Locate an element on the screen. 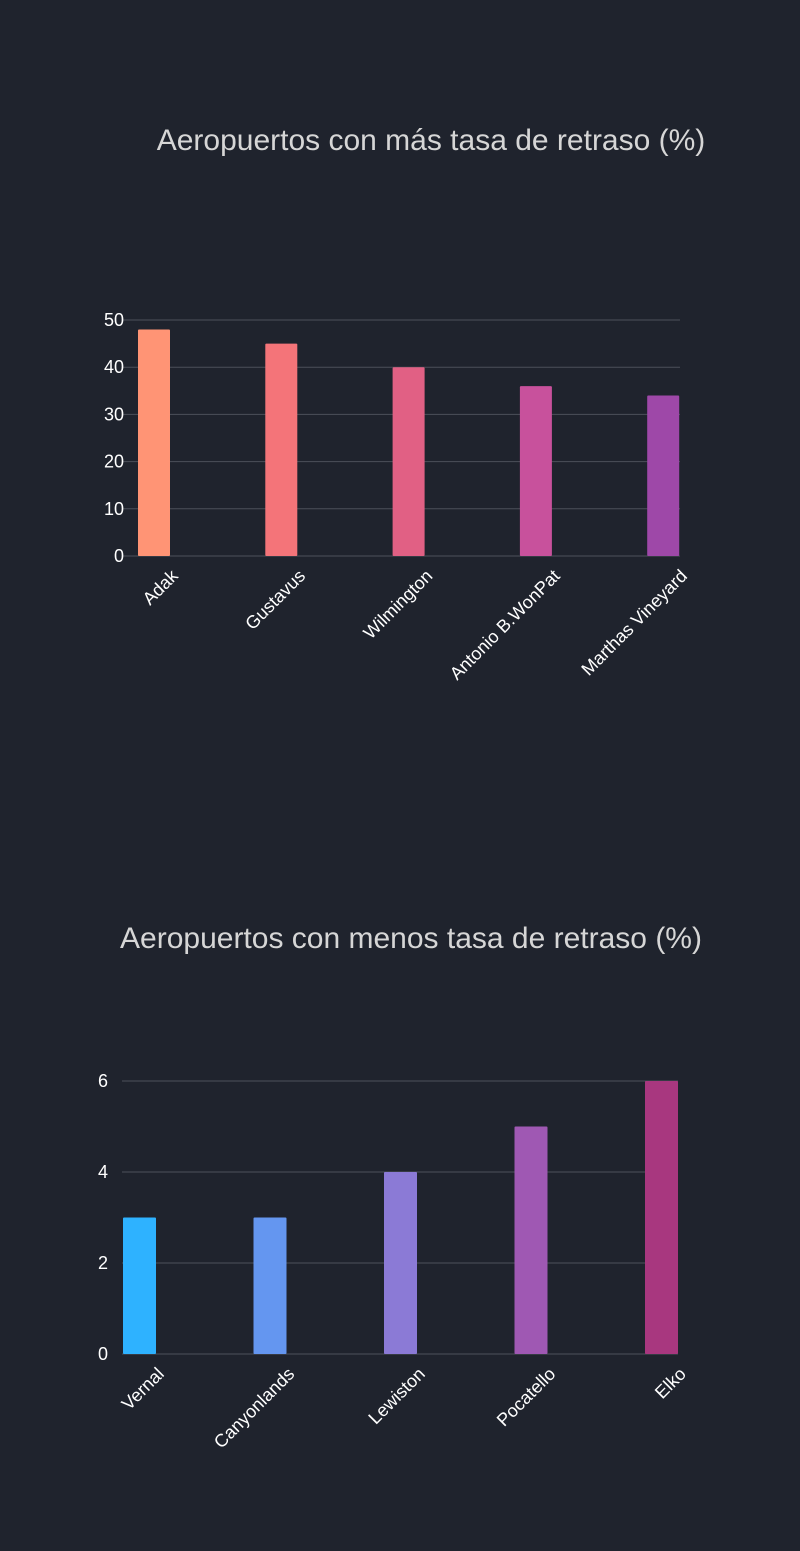  bar-pocatello is located at coordinates (531, 1240).